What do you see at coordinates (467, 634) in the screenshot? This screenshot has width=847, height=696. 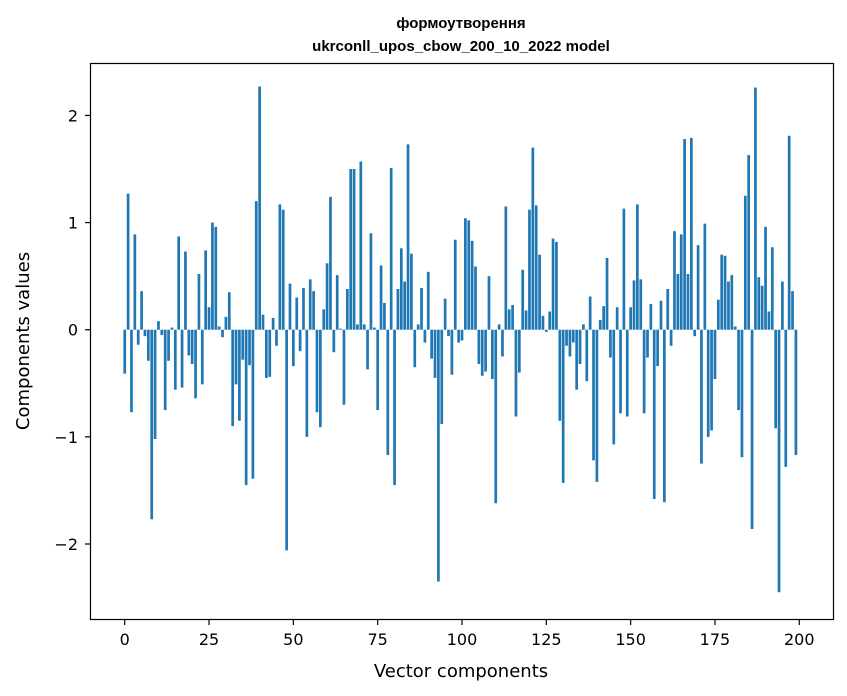 I see `x-axis-ticks: 0 25 50 75 100 125 150 175 200` at bounding box center [467, 634].